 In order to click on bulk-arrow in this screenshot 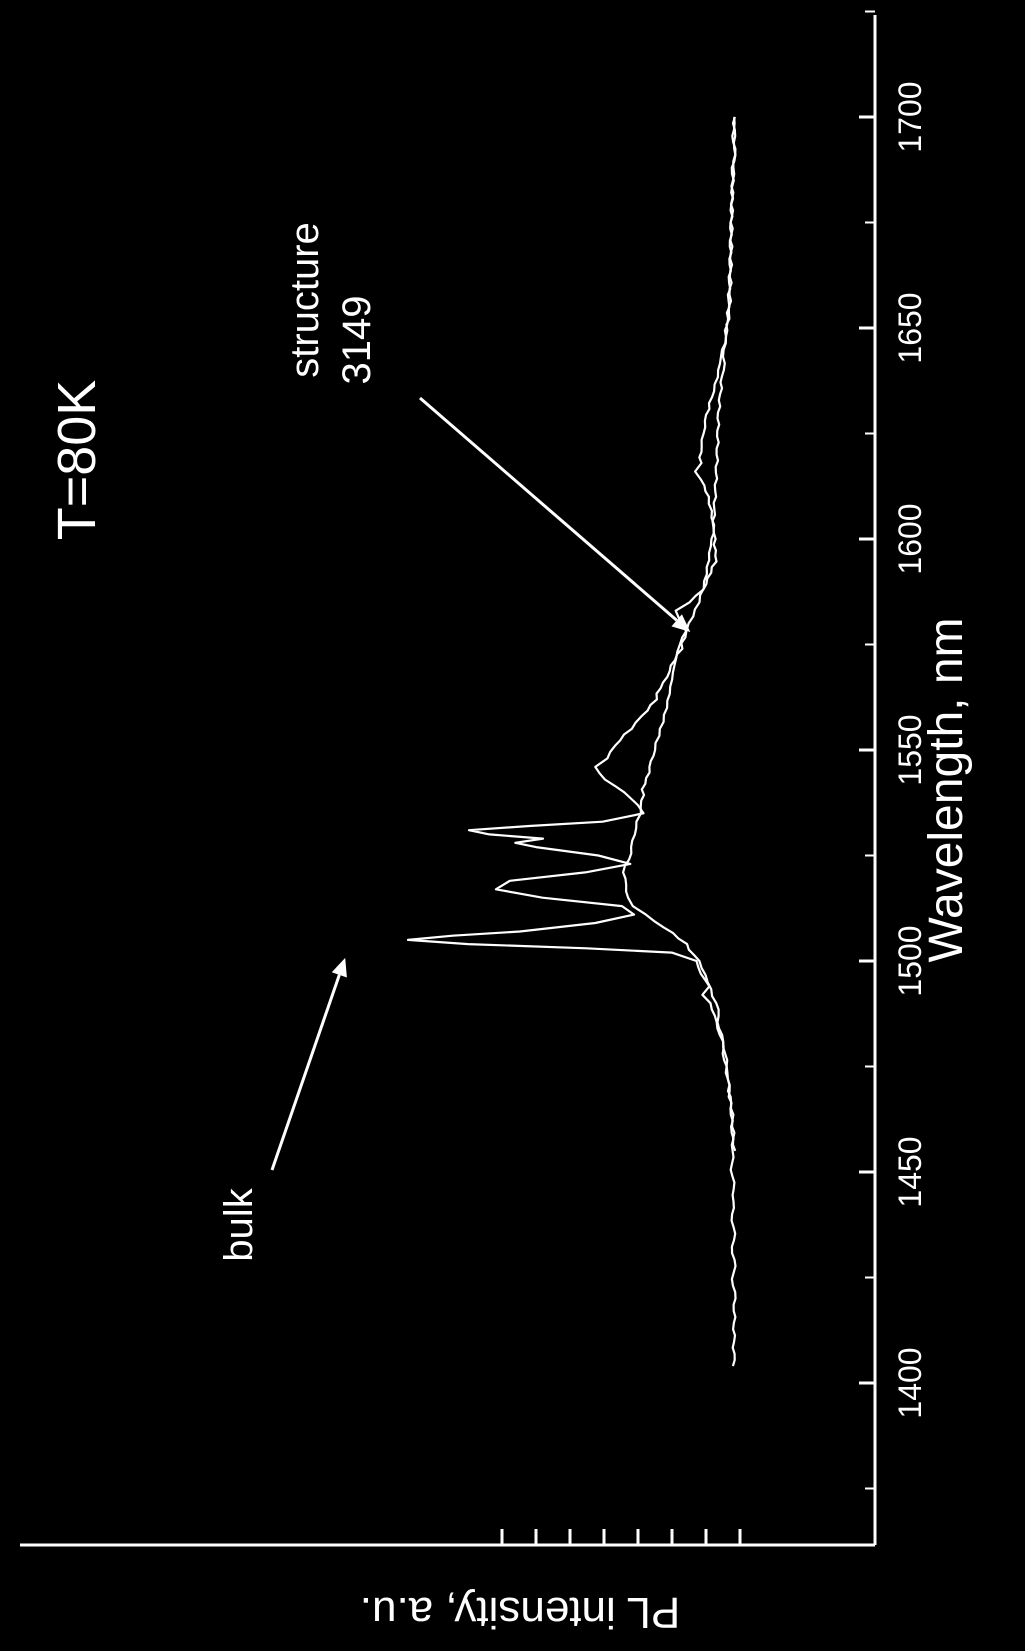, I will do `click(305, 1072)`.